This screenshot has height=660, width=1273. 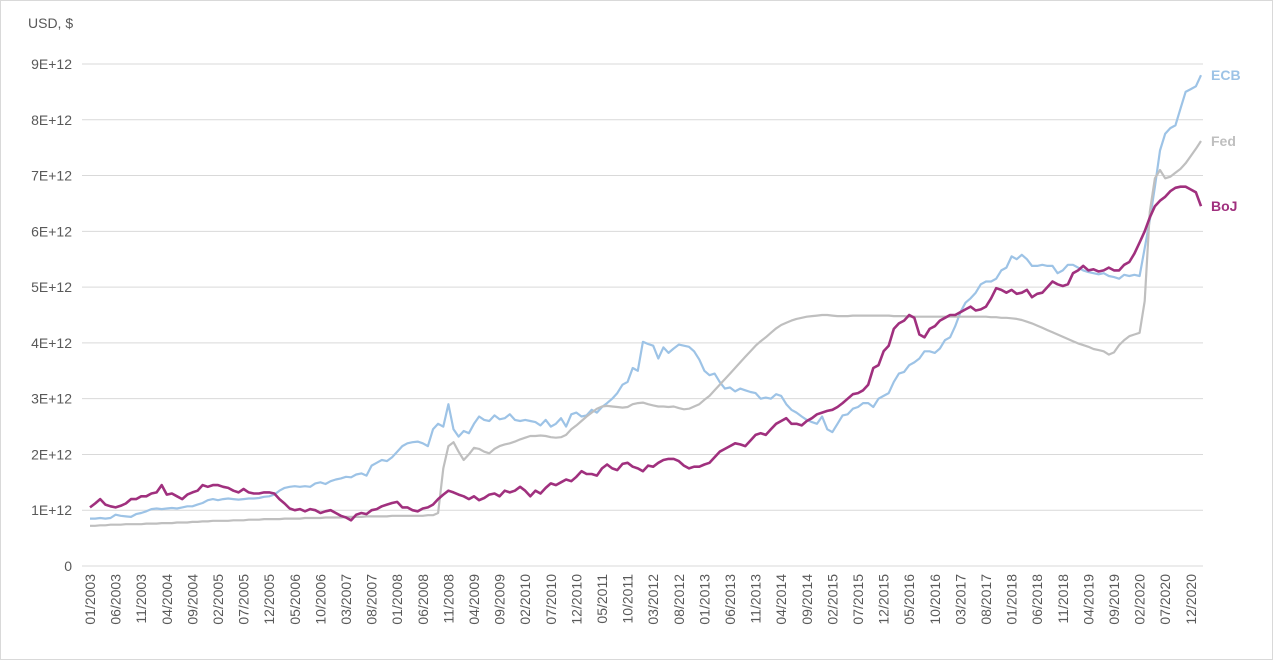 What do you see at coordinates (884, 599) in the screenshot?
I see `x-tick-label: 12/2015` at bounding box center [884, 599].